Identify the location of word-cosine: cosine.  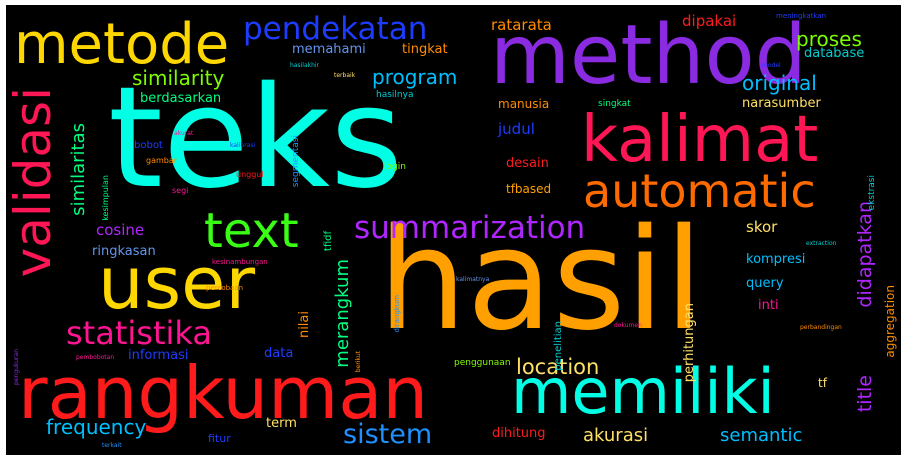
(120, 230).